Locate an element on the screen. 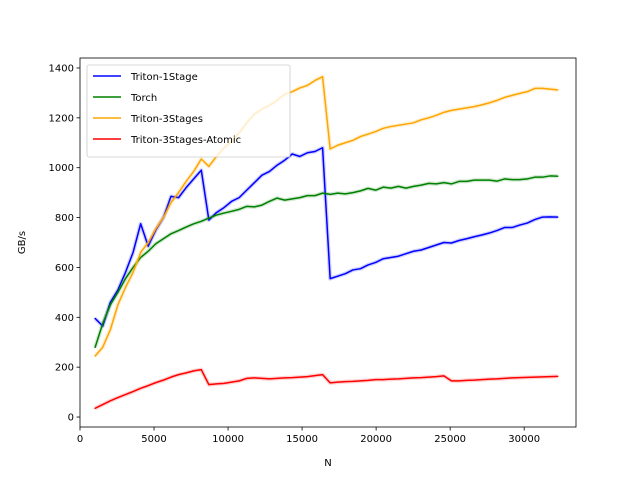 Image resolution: width=640 pixels, height=480 pixels. x-tick-label: 30000 is located at coordinates (524, 439).